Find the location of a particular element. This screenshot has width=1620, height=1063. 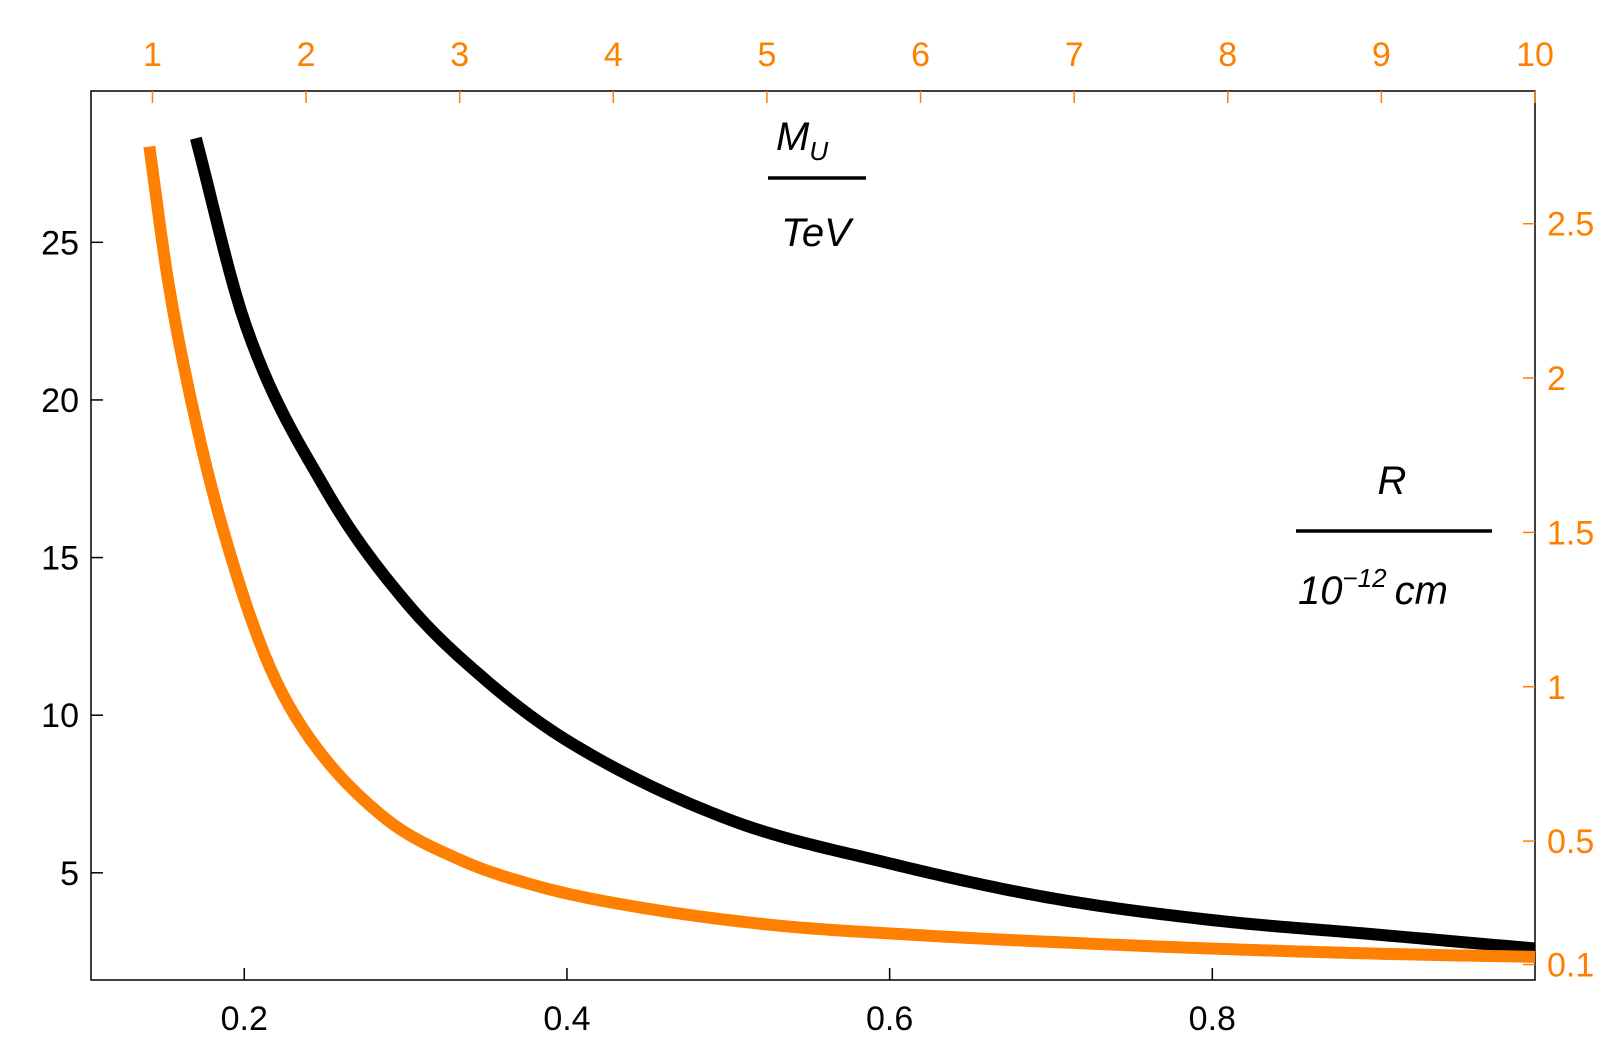

top-axis-tick-label: 4 is located at coordinates (613, 55).